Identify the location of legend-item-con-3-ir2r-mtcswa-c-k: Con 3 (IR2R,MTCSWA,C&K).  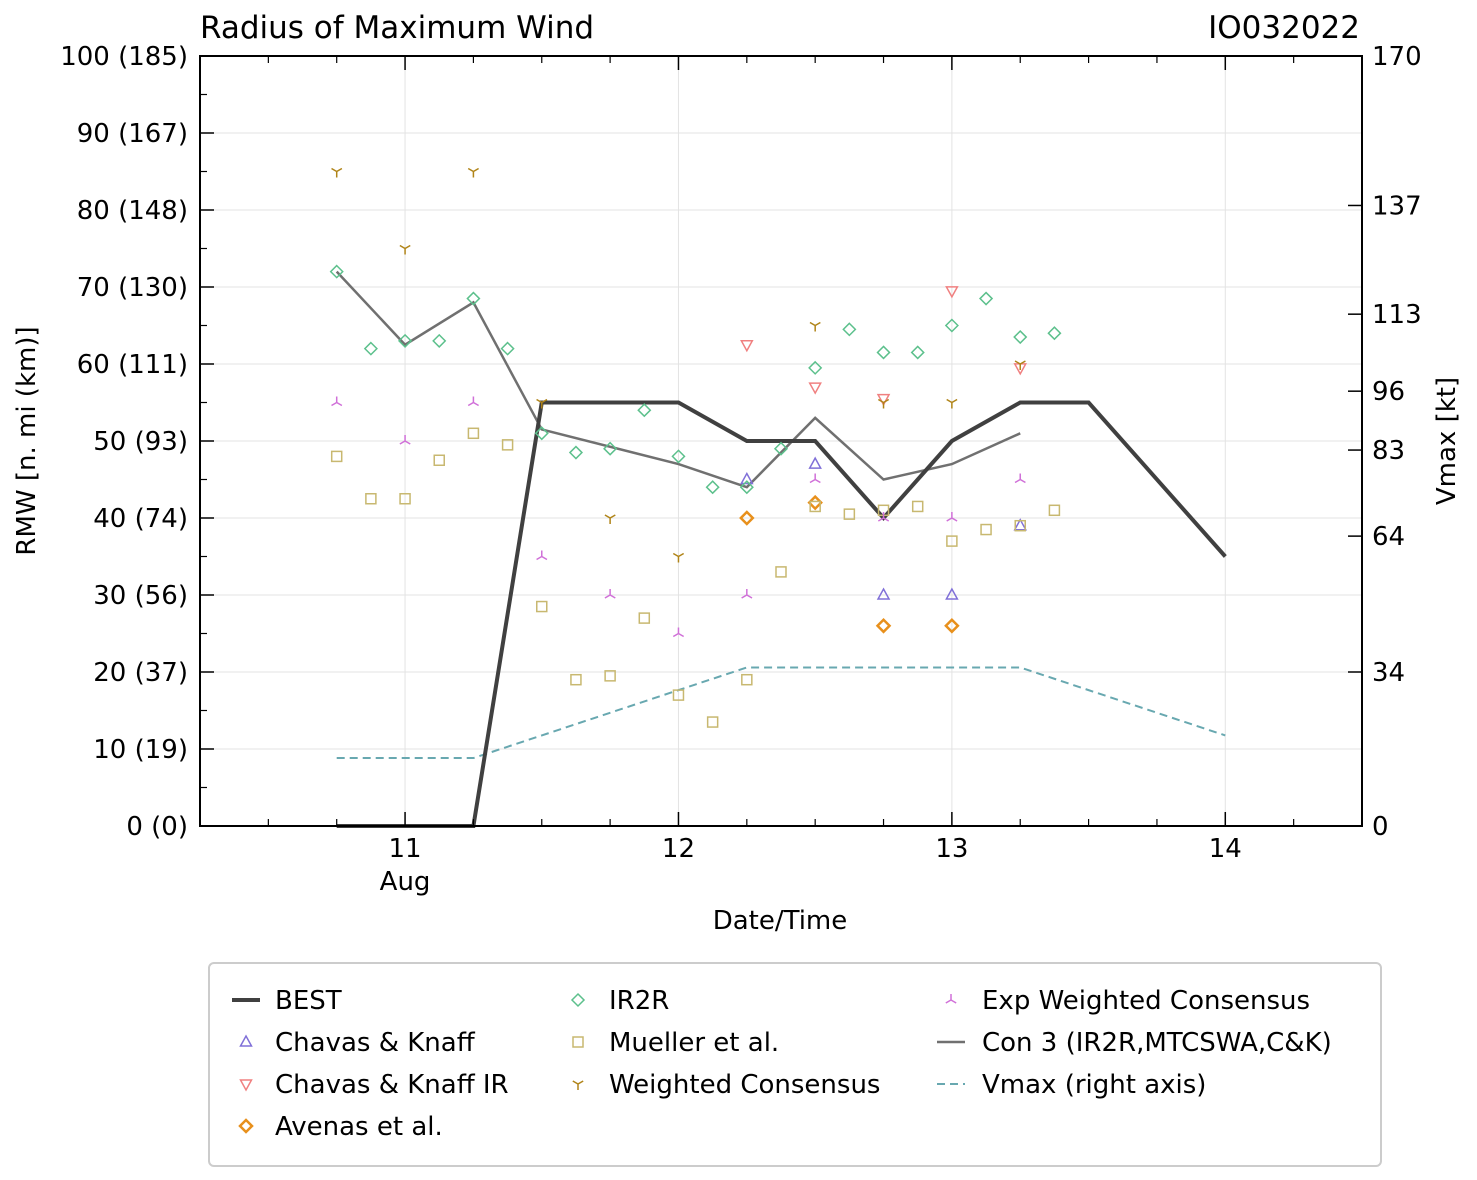
(1134, 1043).